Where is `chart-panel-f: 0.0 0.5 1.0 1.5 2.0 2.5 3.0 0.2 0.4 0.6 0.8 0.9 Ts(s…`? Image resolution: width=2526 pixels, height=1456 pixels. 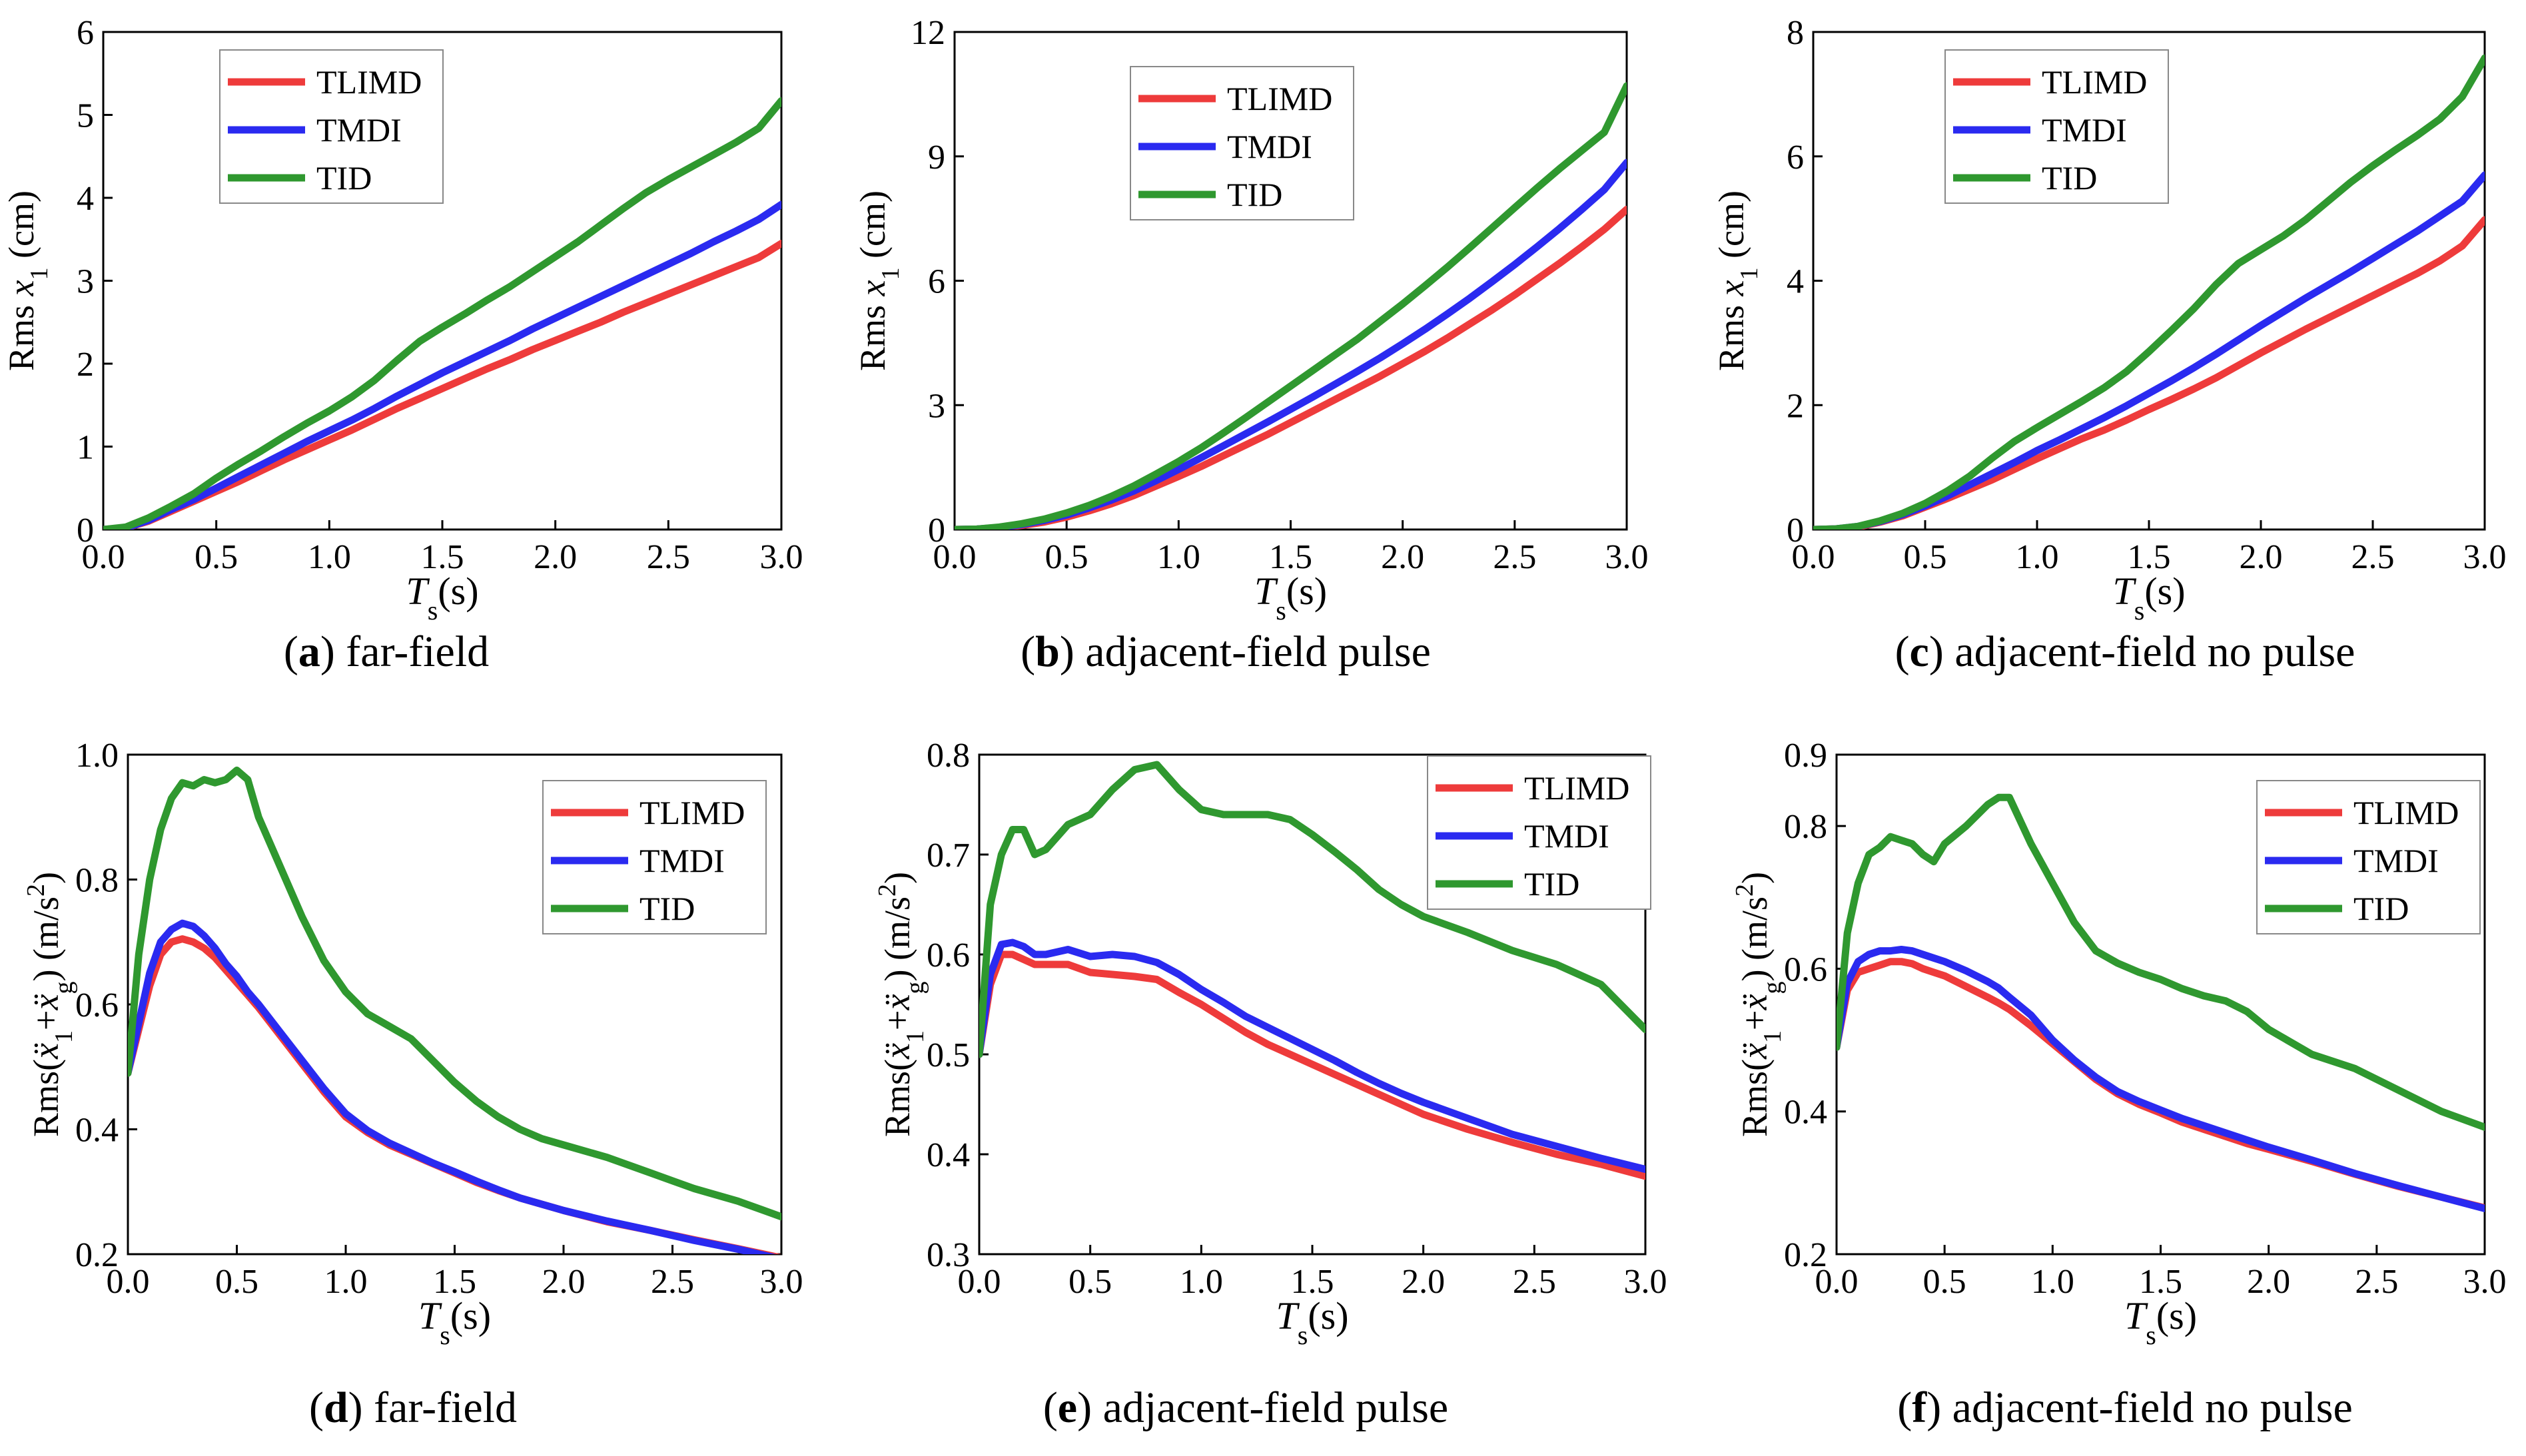
chart-panel-f: 0.0 0.5 1.0 1.5 2.0 2.5 3.0 0.2 0.4 0.6 0.8 0.9 Ts(s… is located at coordinates (2119, 1084).